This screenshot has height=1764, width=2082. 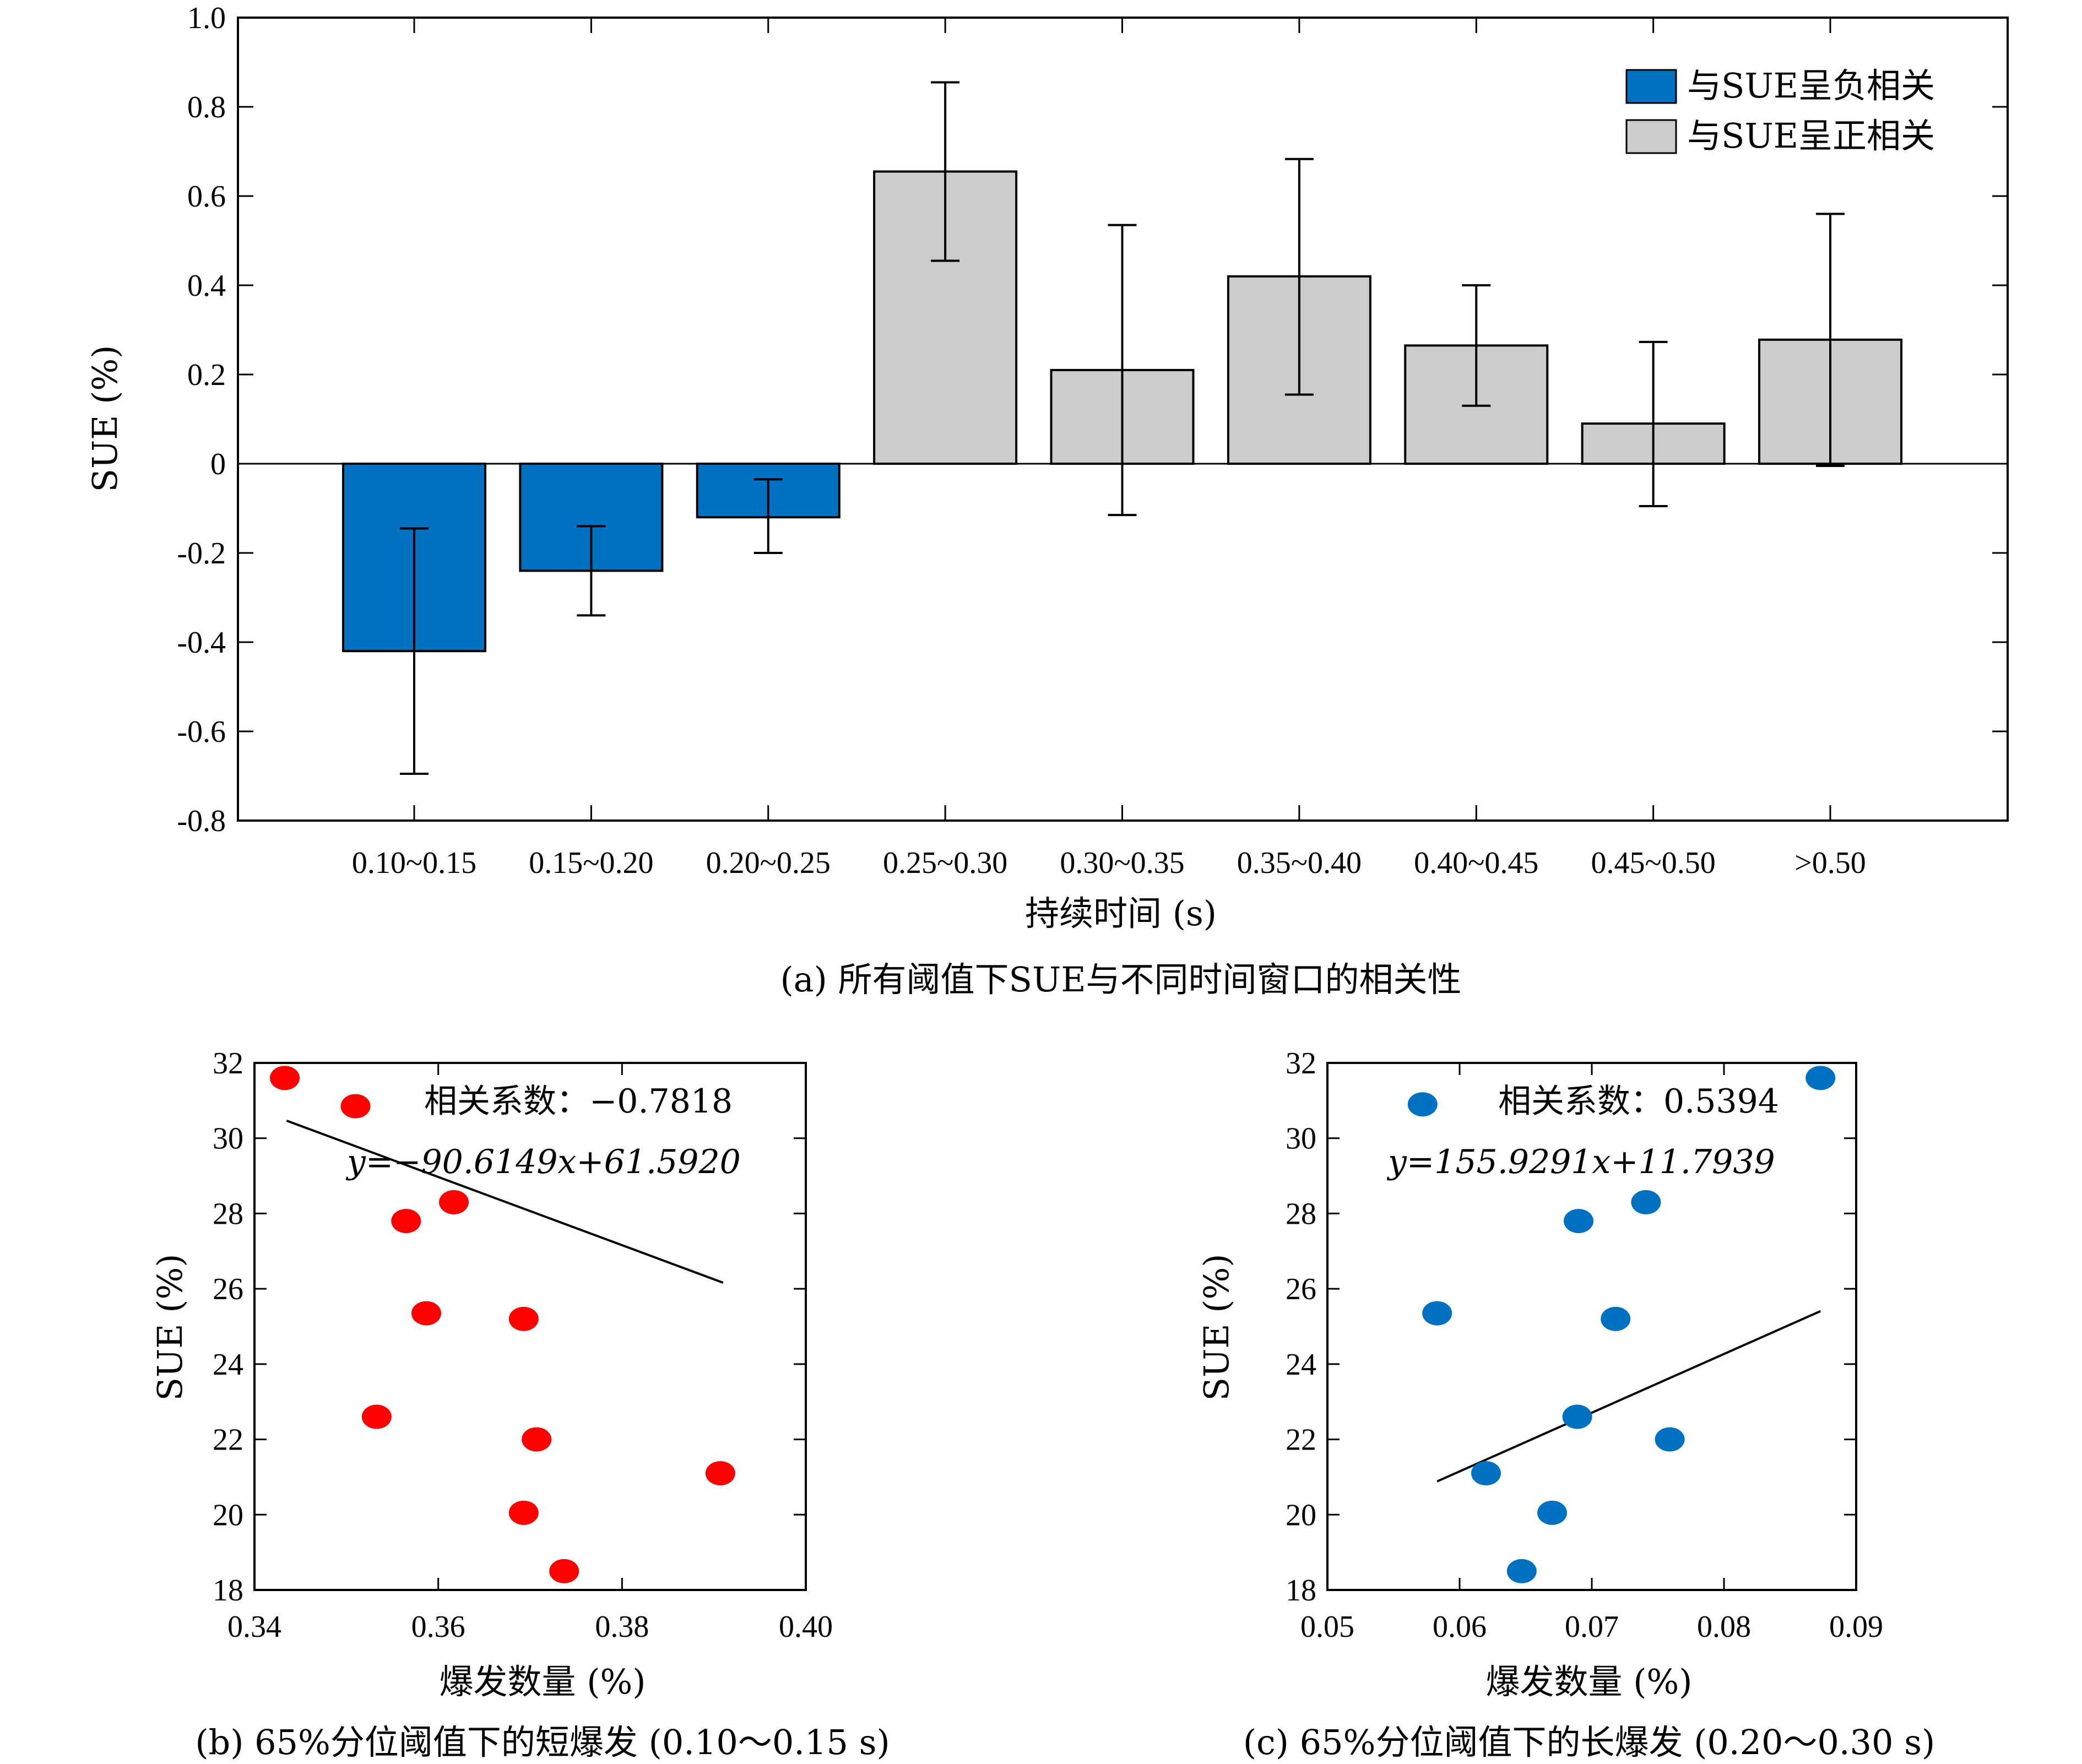 What do you see at coordinates (254, 1627) in the screenshot?
I see `panel-b-xtick-label-0: 0.34` at bounding box center [254, 1627].